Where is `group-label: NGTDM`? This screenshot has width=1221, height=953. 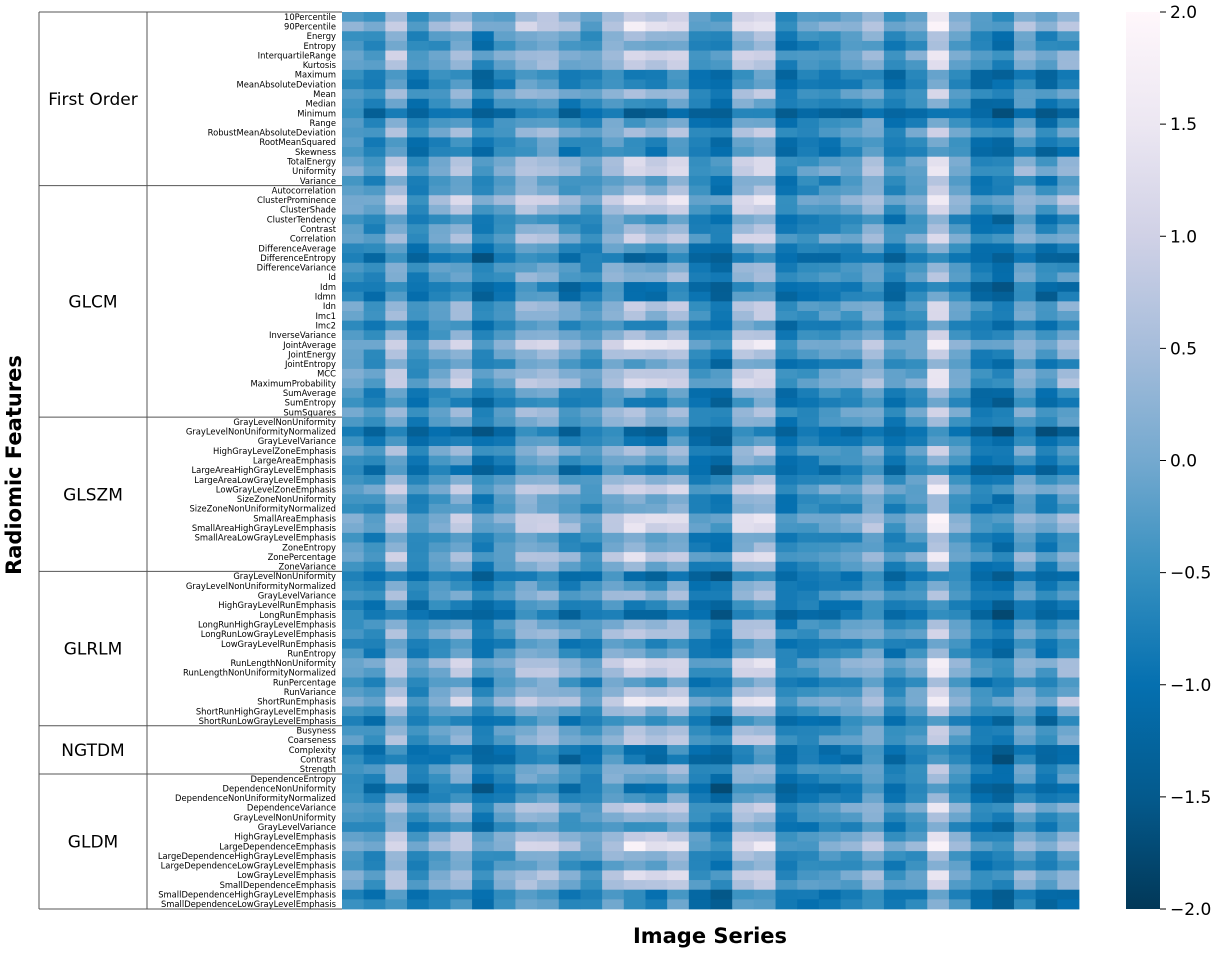
group-label: NGTDM is located at coordinates (92, 751).